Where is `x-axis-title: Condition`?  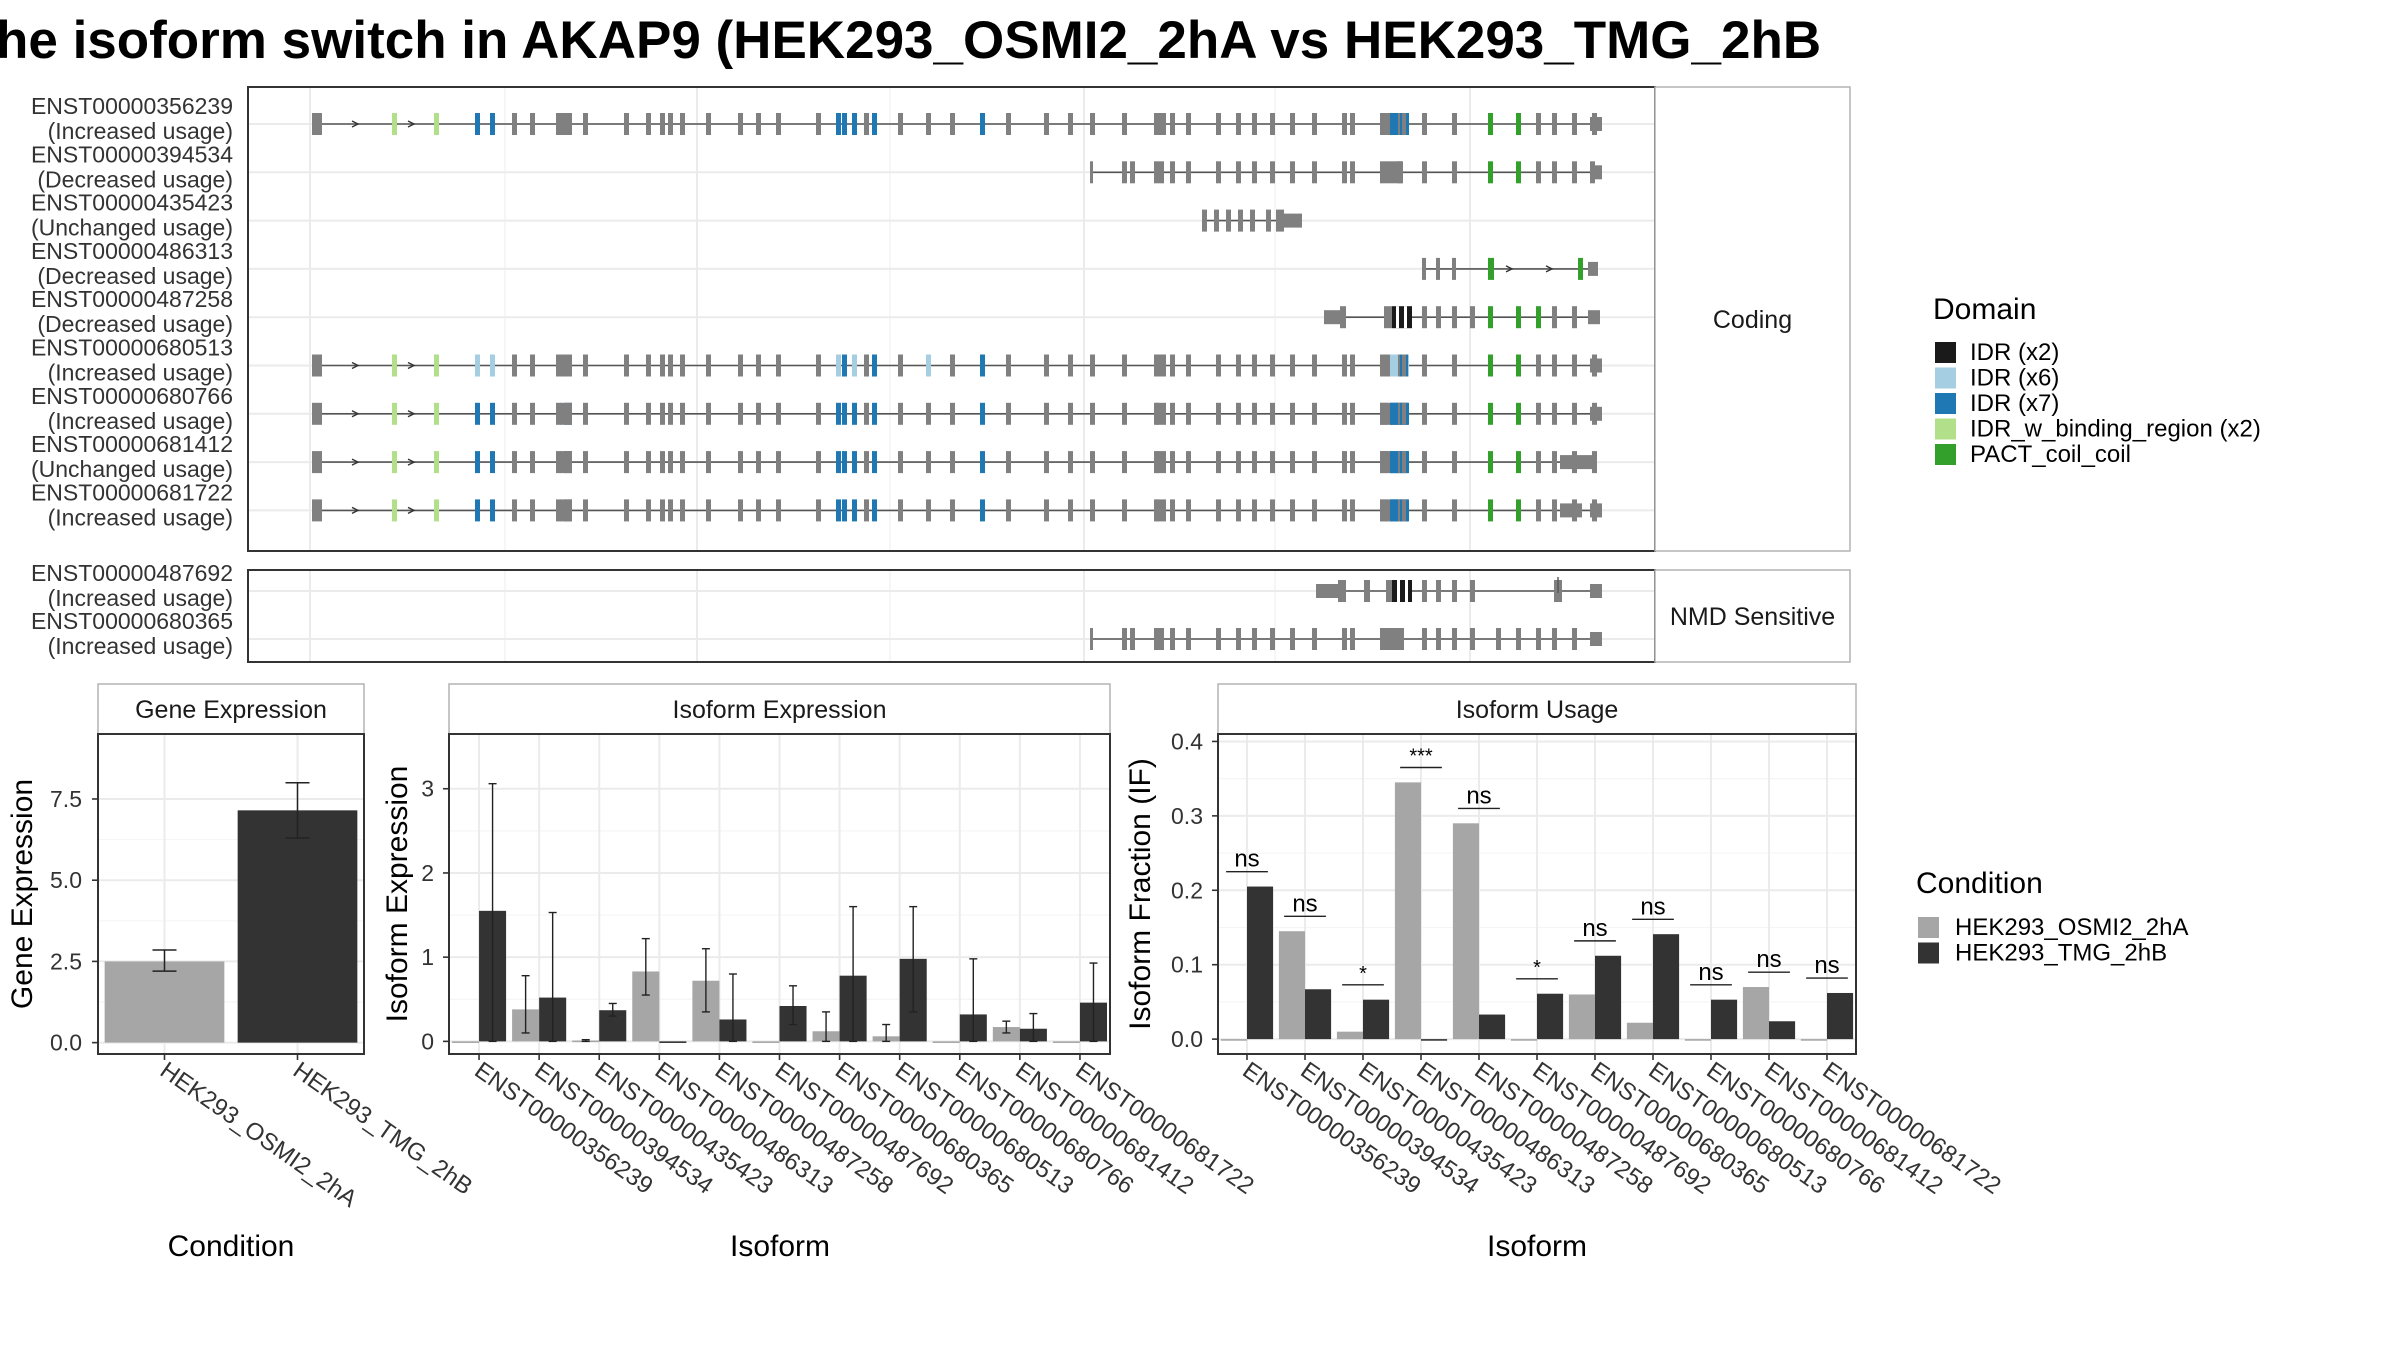 x-axis-title: Condition is located at coordinates (231, 1246).